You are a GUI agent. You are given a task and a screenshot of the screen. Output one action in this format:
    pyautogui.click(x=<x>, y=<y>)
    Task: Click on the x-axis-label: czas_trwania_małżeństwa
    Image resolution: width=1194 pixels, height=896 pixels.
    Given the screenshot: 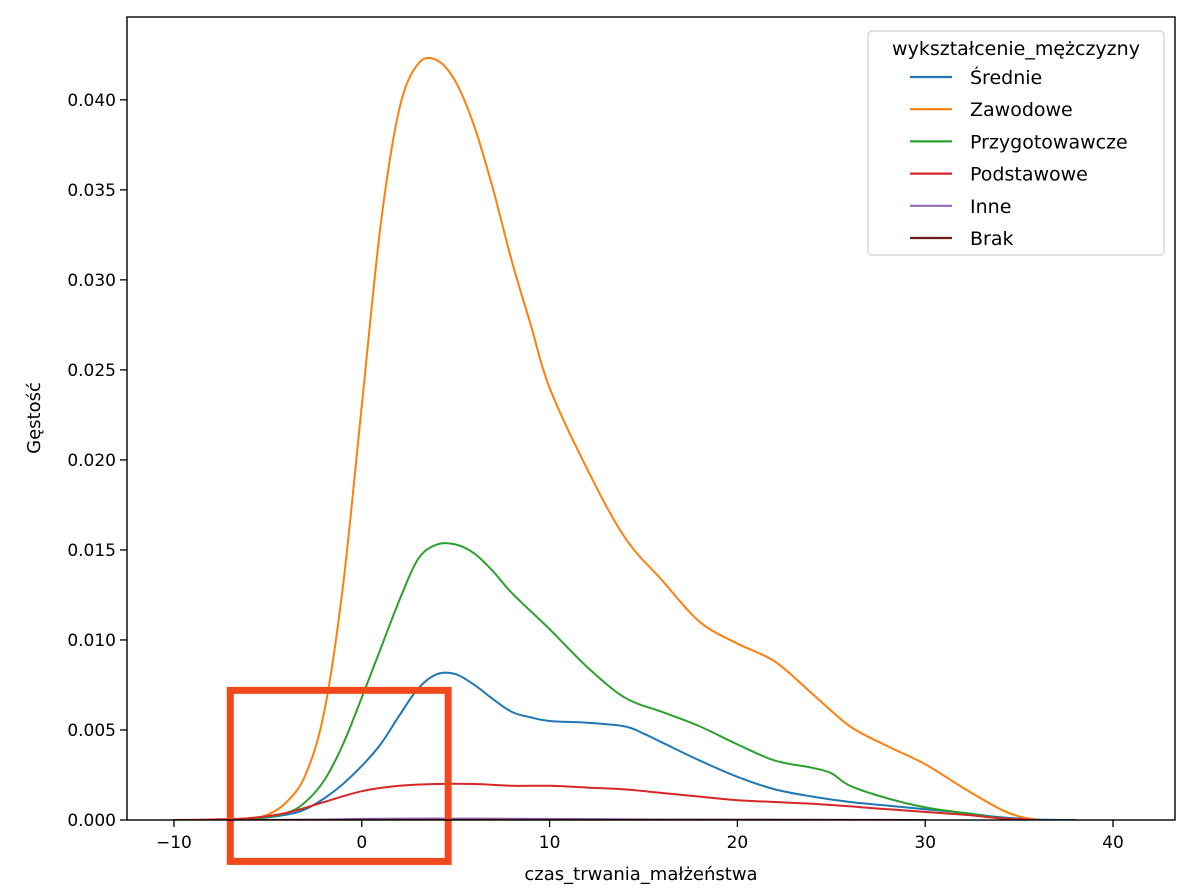 What is the action you would take?
    pyautogui.click(x=640, y=874)
    